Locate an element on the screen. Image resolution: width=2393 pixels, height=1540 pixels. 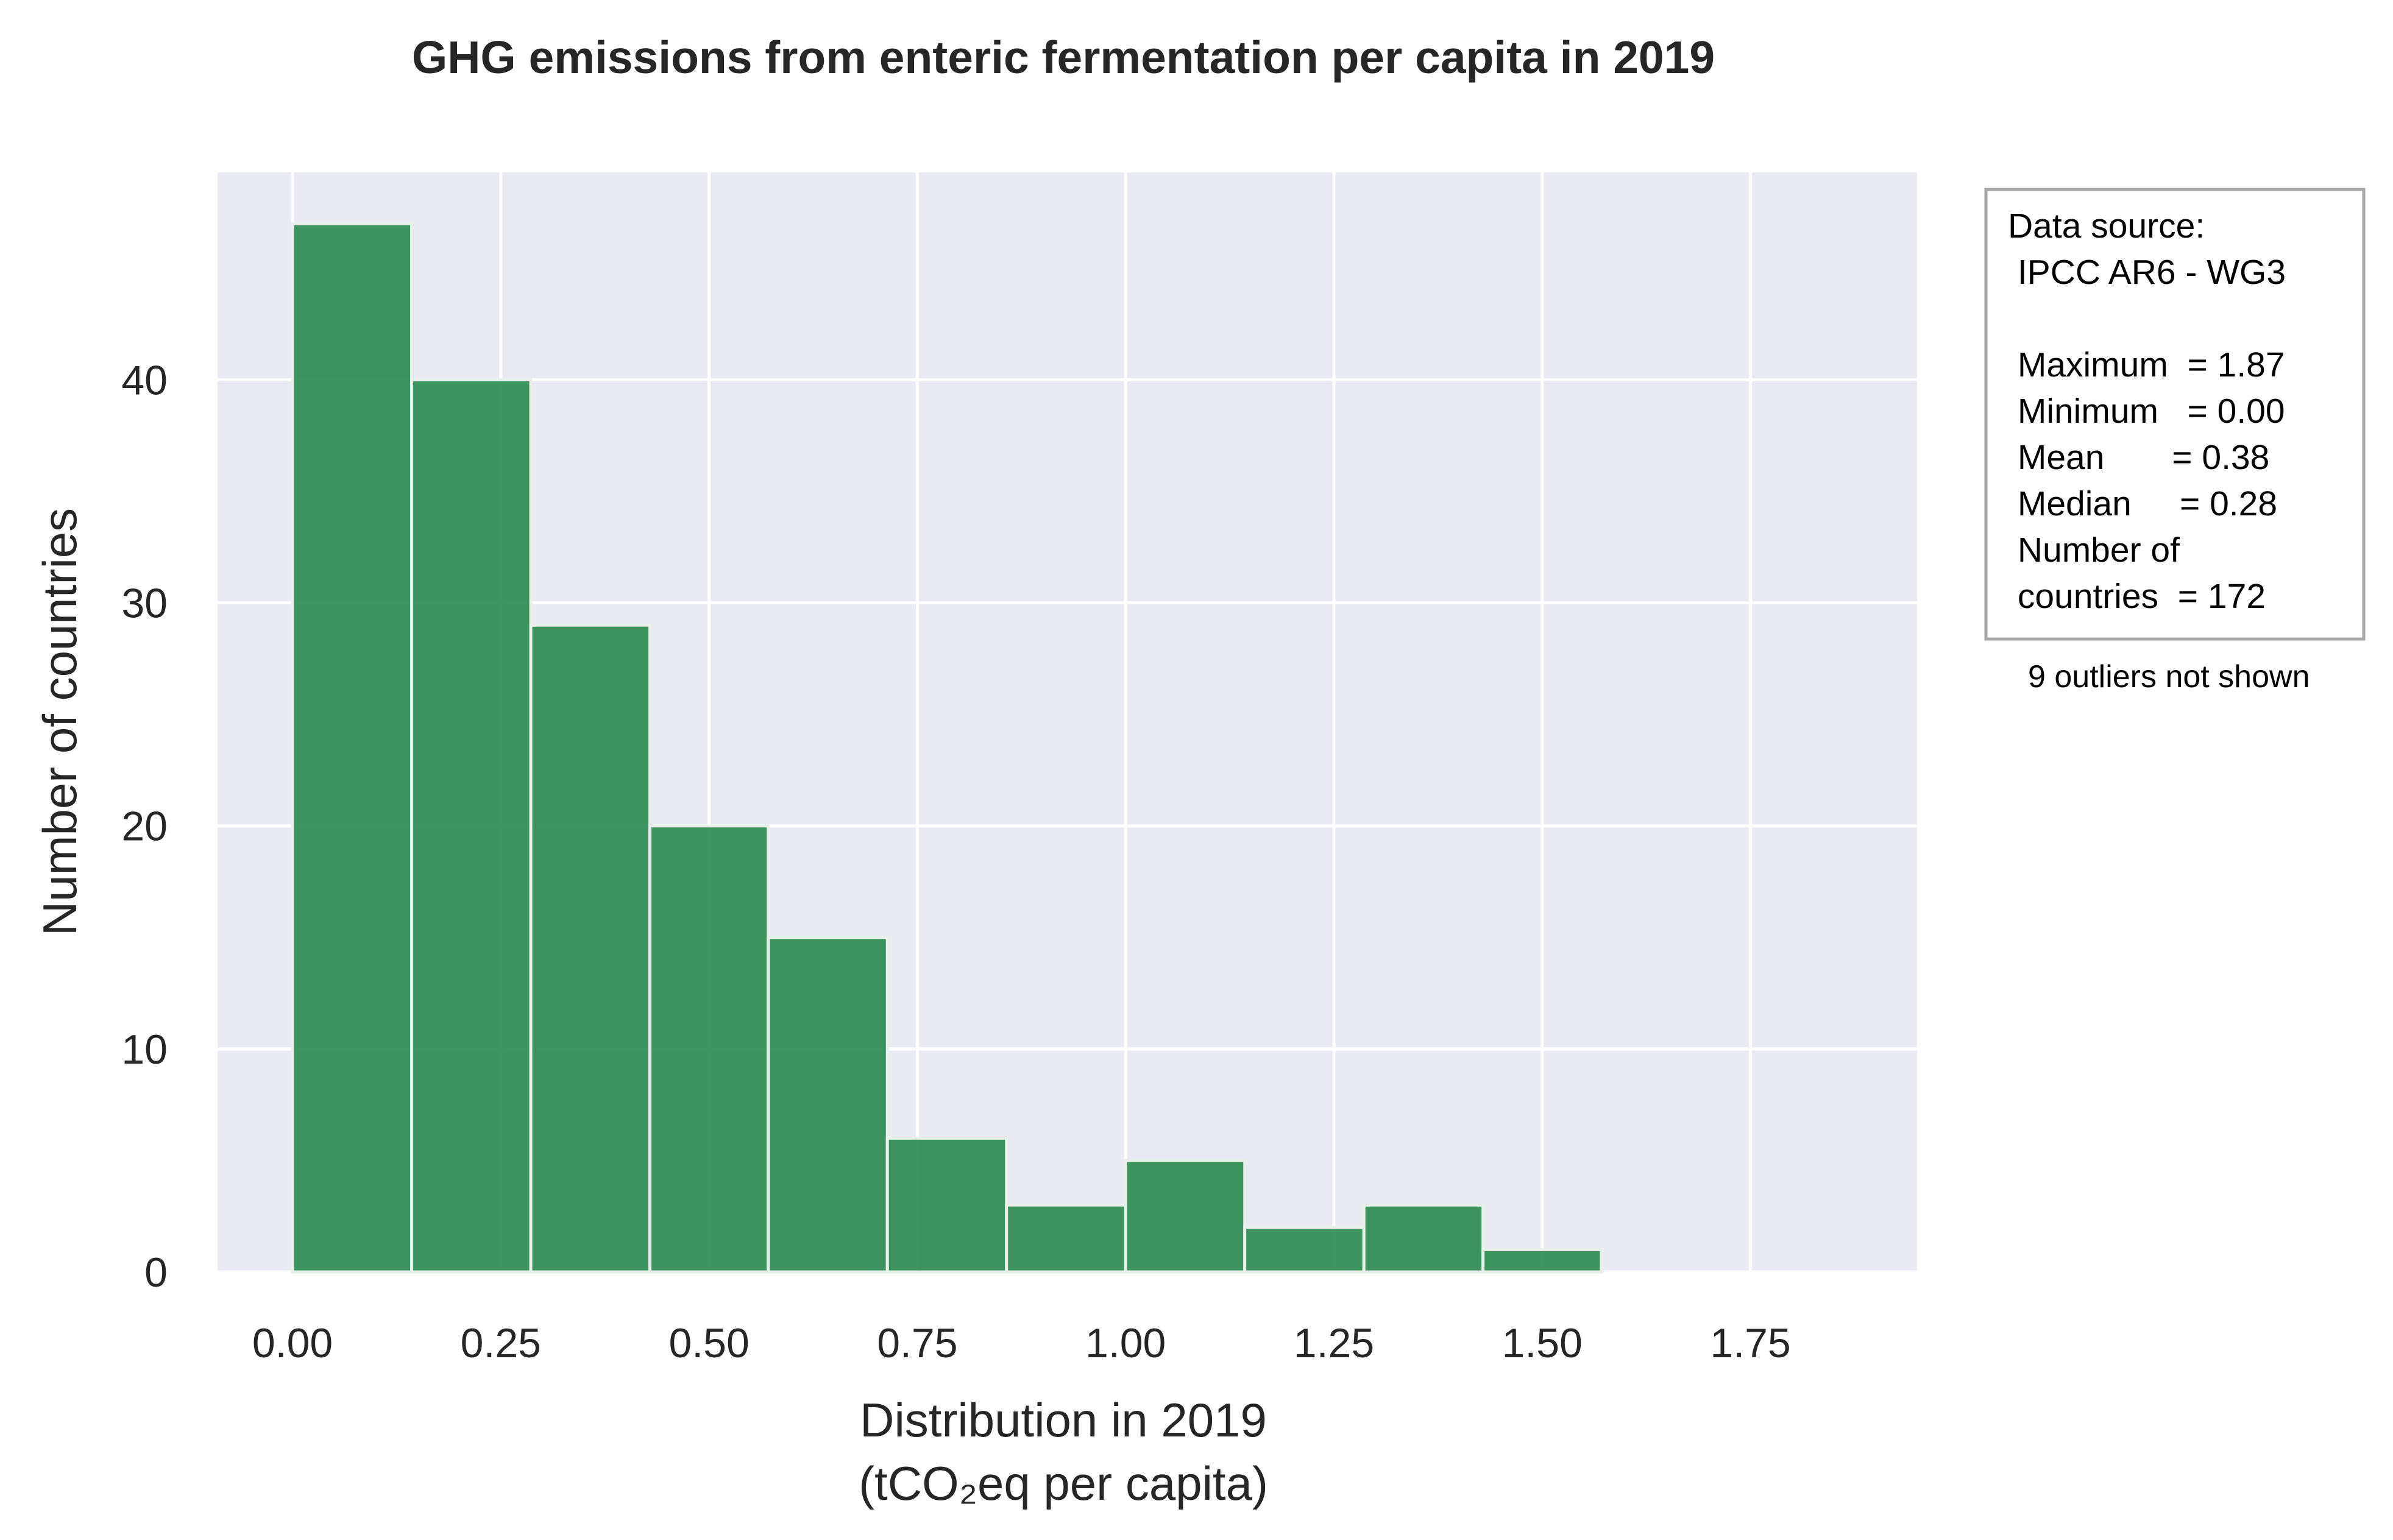
info-box-line: Maximum = 1.87 is located at coordinates (2146, 365).